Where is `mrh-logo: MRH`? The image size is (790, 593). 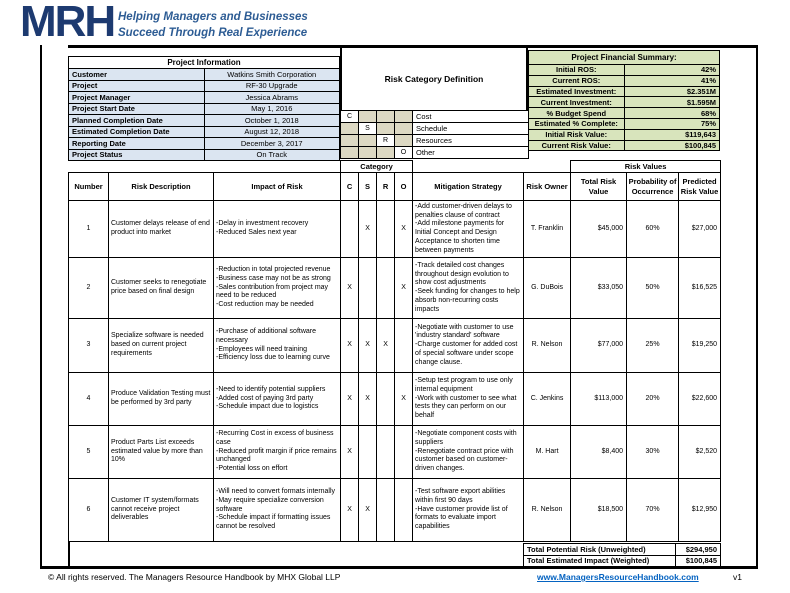
mrh-logo: MRH is located at coordinates (68, 23).